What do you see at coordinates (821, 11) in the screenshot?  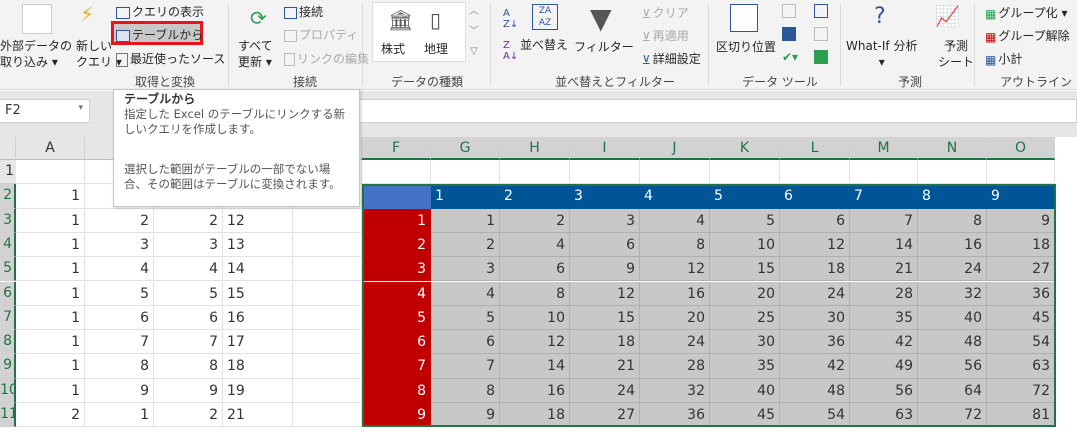 I see `consolidate-icon` at bounding box center [821, 11].